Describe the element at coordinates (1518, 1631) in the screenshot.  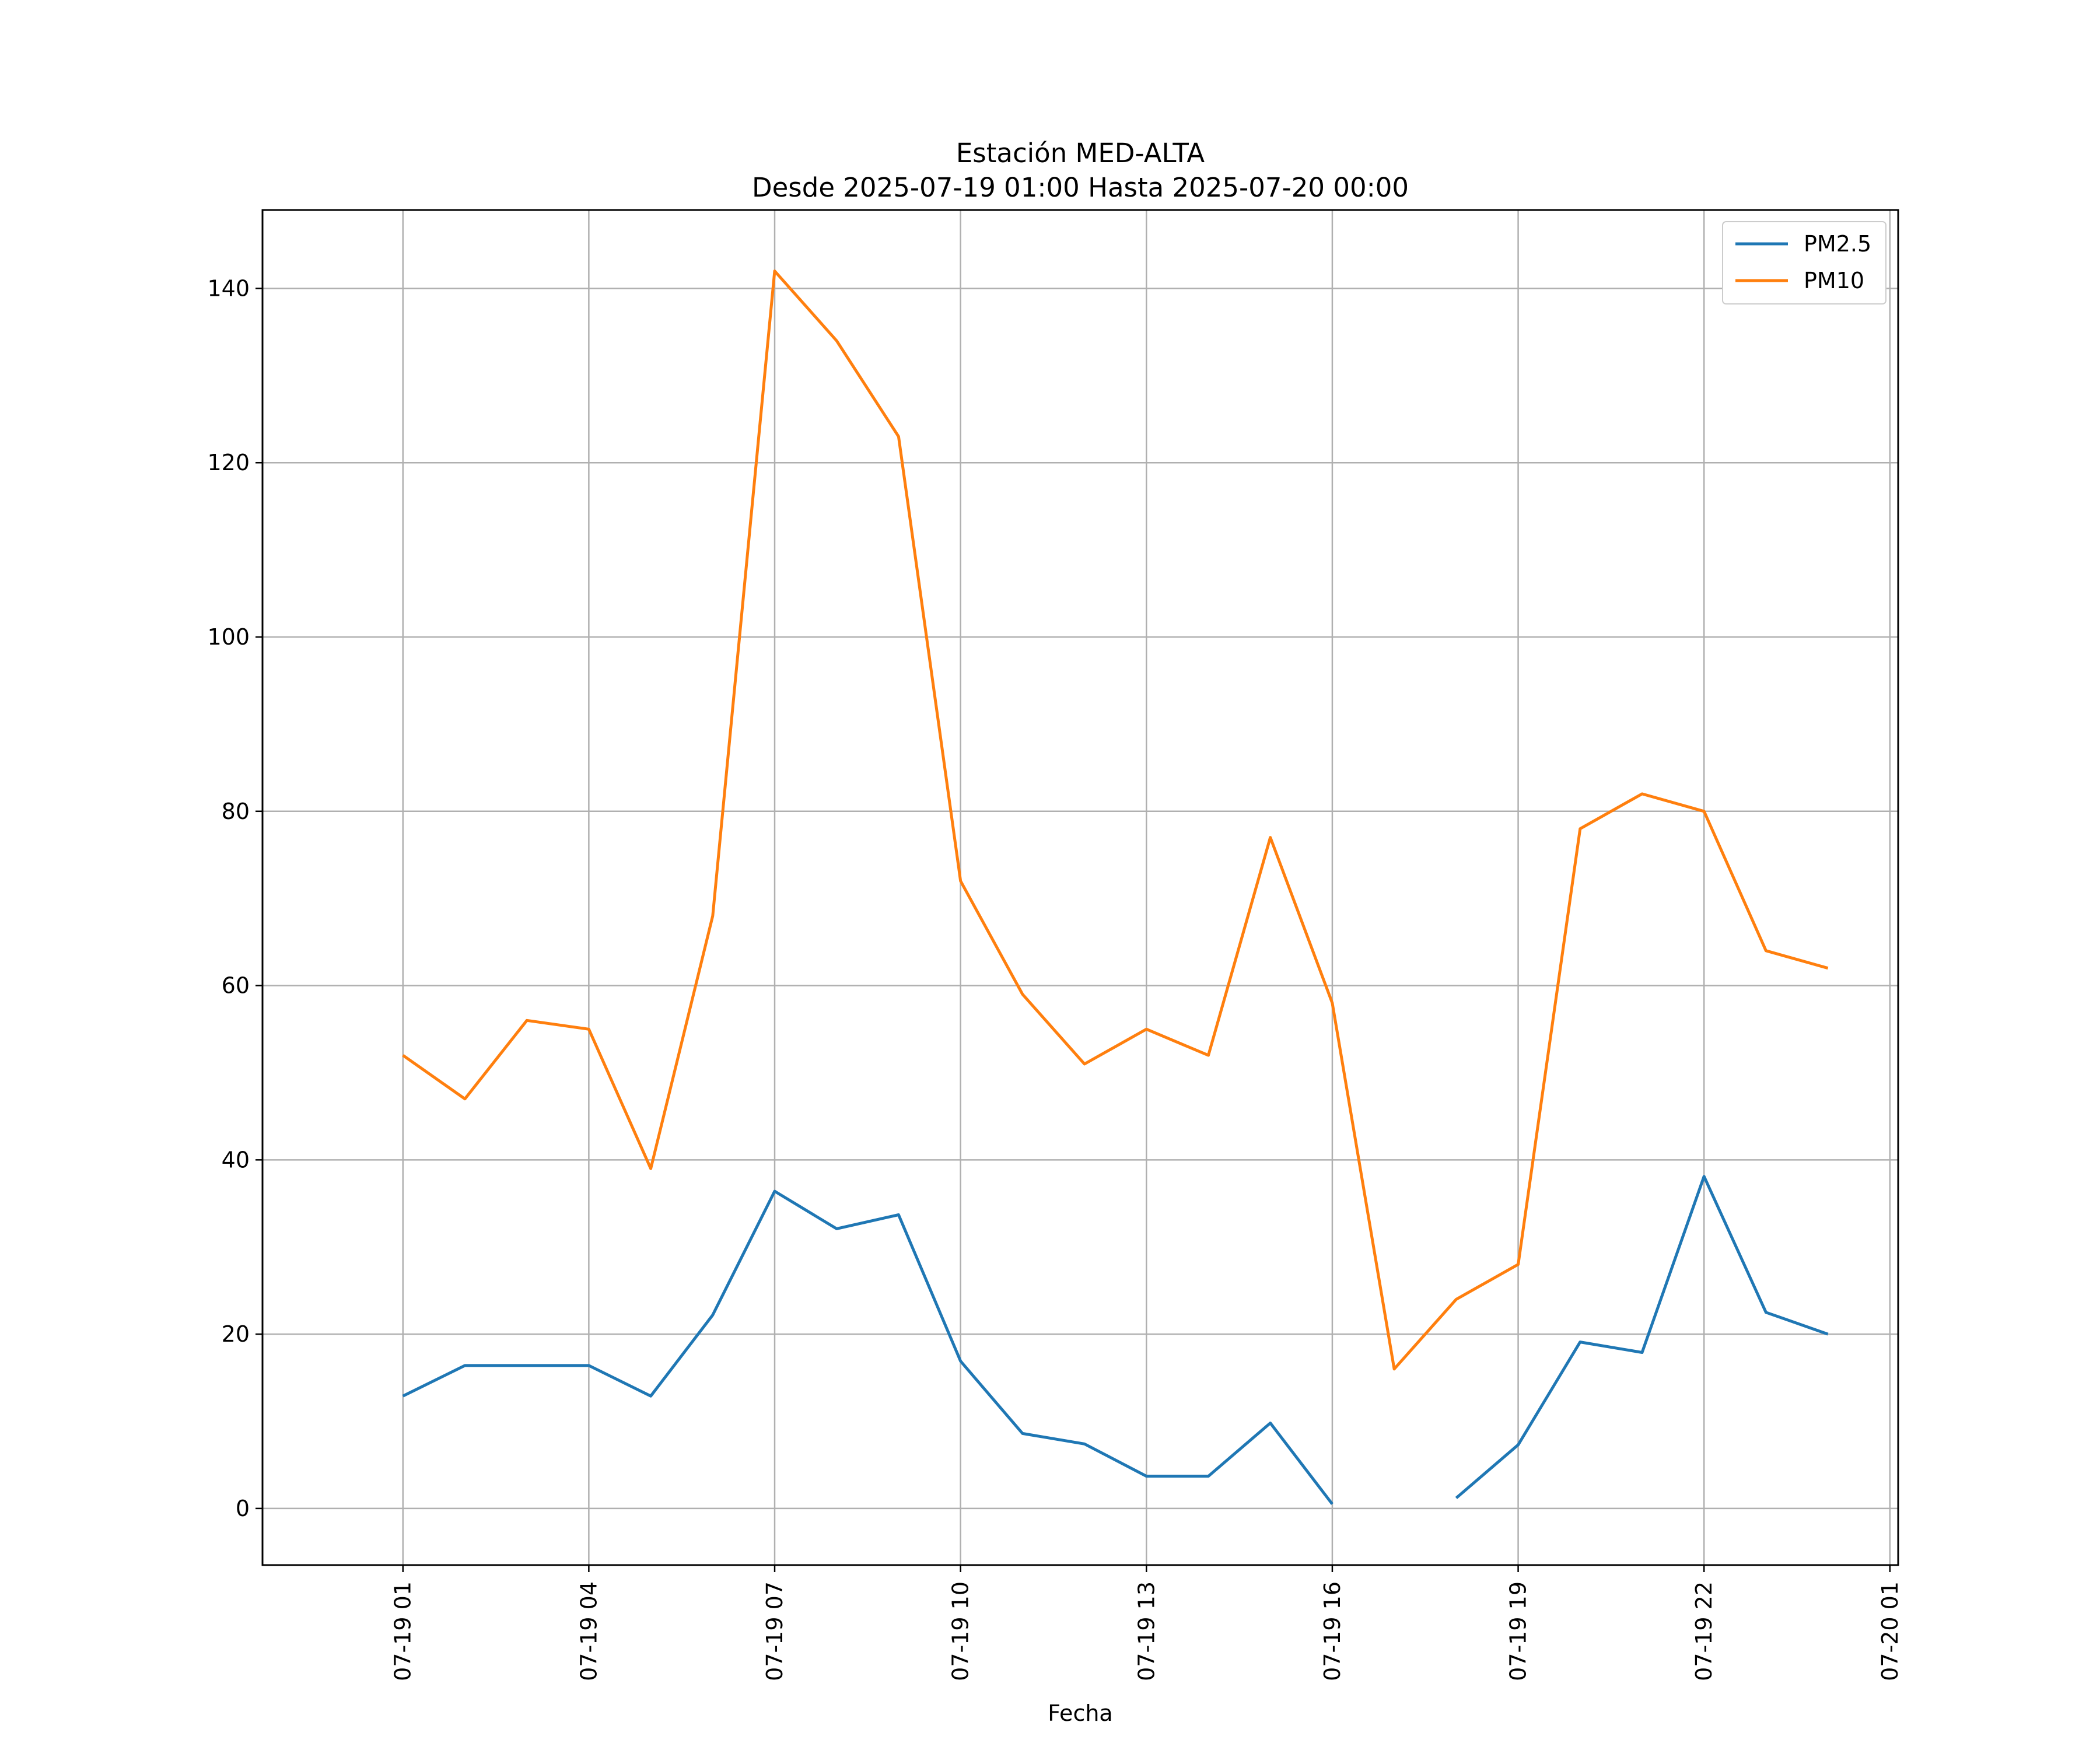
I see `x-tick-label: 07-19 19` at that location.